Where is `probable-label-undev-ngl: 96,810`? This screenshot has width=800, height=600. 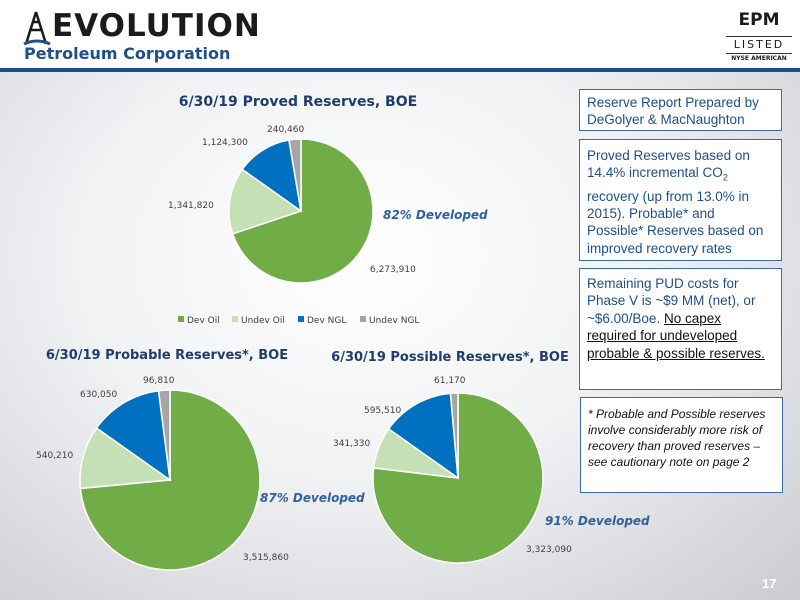
probable-label-undev-ngl: 96,810 is located at coordinates (159, 381).